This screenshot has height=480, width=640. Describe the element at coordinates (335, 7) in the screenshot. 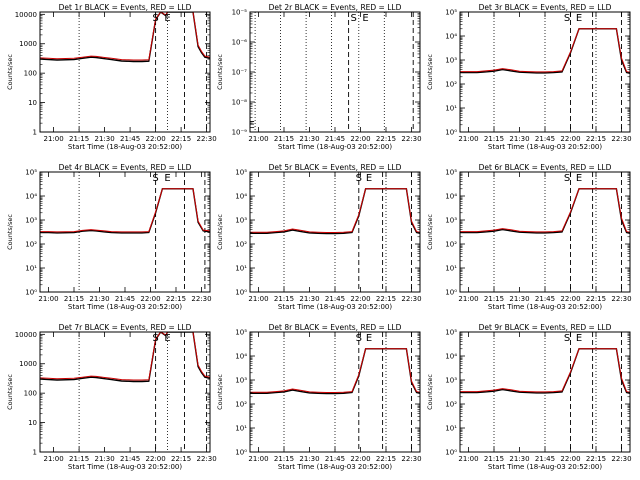

I see `chart-title: Det 2r BLACK = Events, RED = LLD` at that location.